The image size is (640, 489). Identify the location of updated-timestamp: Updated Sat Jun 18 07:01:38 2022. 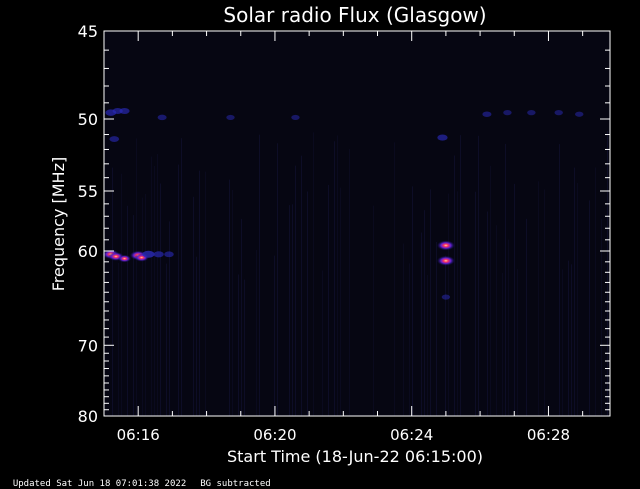
(99, 484).